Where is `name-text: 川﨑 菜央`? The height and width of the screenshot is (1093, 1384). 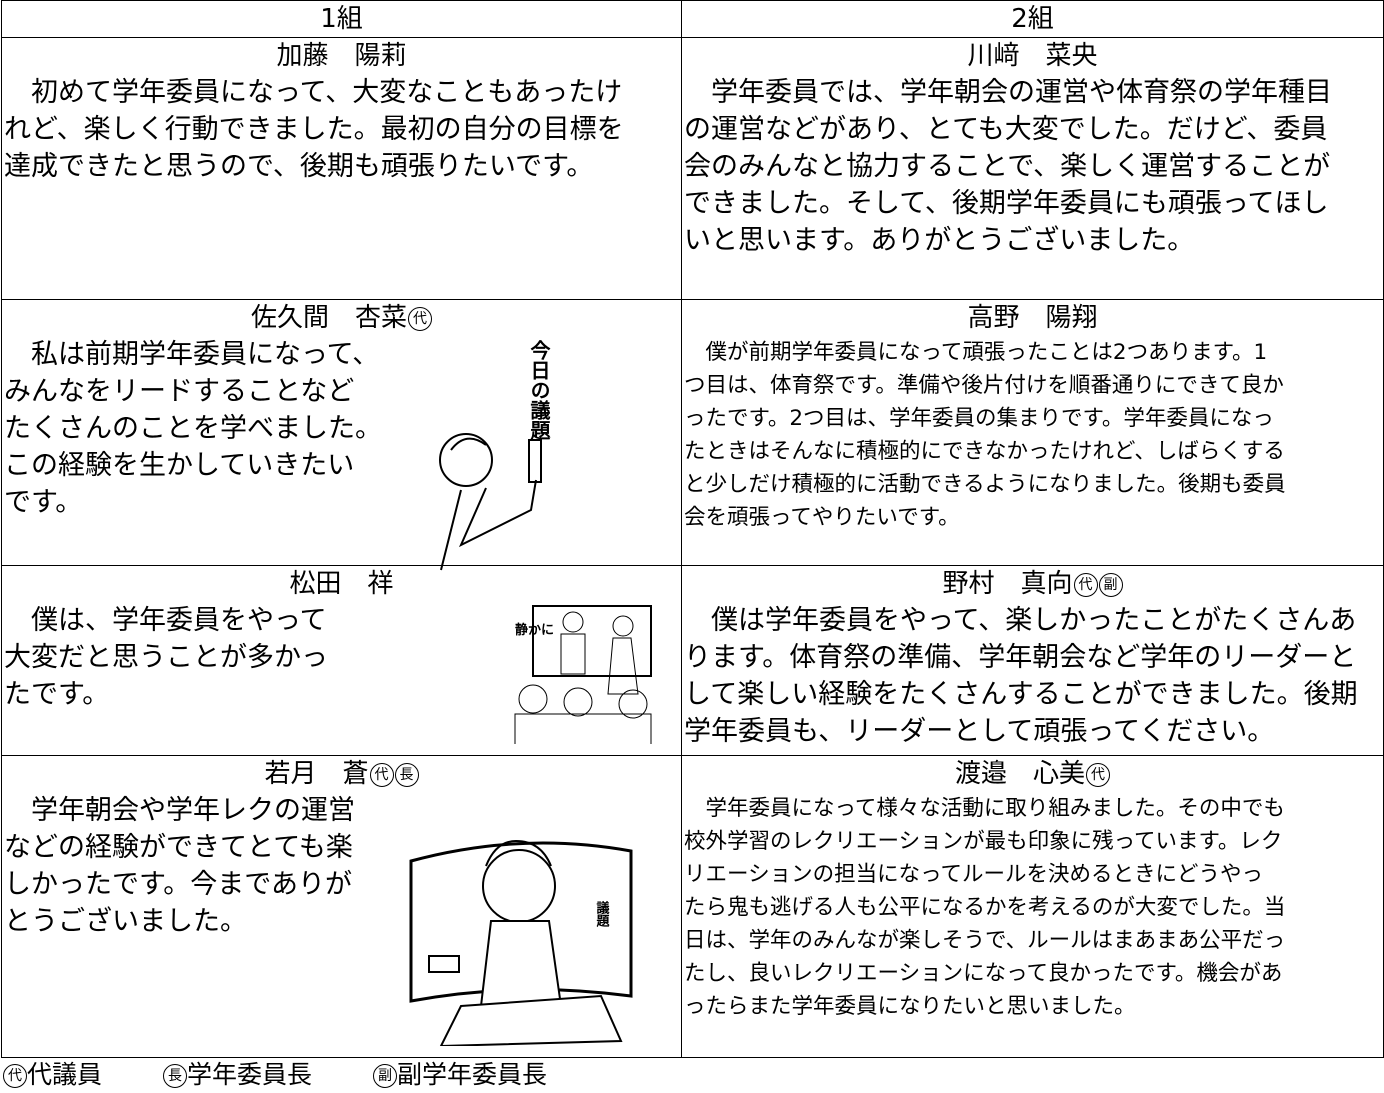 name-text: 川﨑 菜央 is located at coordinates (1032, 56).